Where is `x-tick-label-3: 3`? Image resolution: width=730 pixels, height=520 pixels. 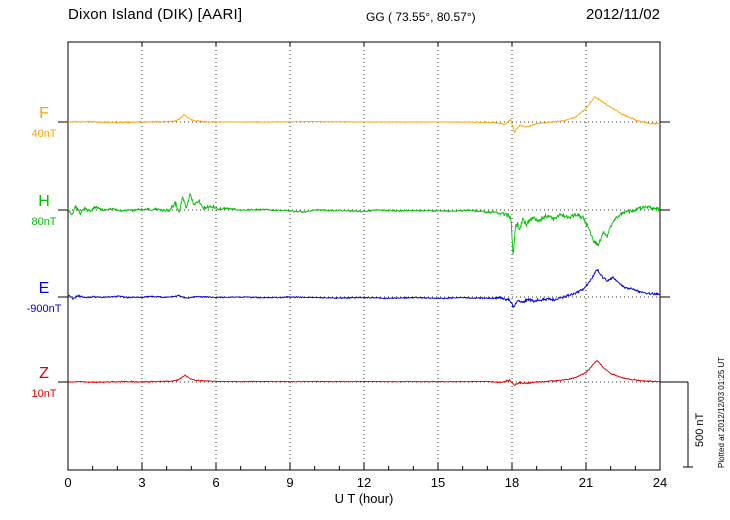
x-tick-label-3: 3 is located at coordinates (142, 482).